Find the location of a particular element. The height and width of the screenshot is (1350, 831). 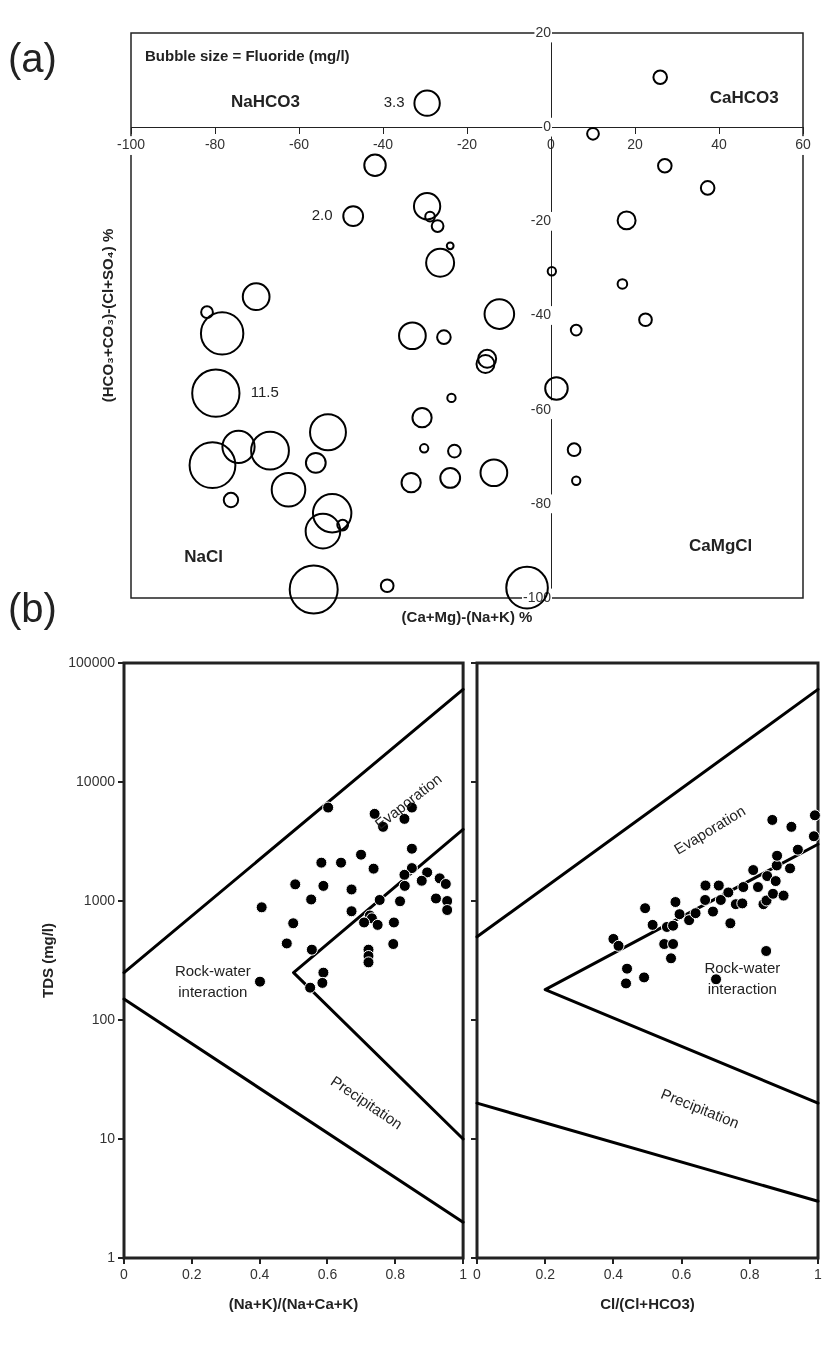

y-tick-label: -60 is located at coordinates (541, 408).